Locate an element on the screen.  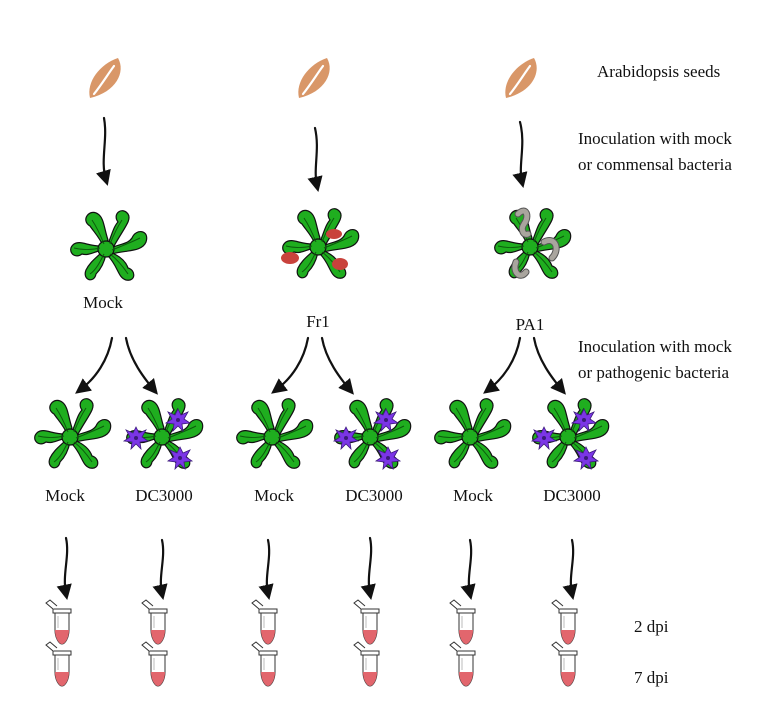
treatment-label-mock-3: Mock is located at coordinates (473, 495).